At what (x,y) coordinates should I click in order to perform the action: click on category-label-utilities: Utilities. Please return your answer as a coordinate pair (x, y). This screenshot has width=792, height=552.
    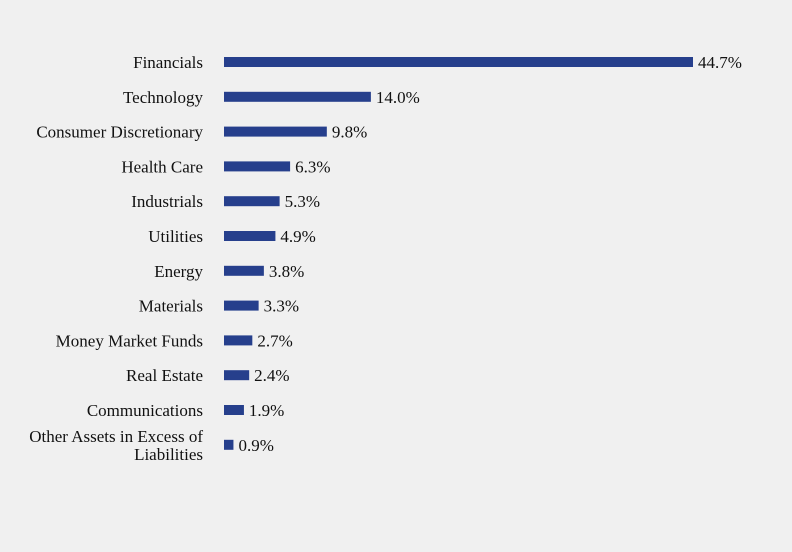
    Looking at the image, I should click on (175, 236).